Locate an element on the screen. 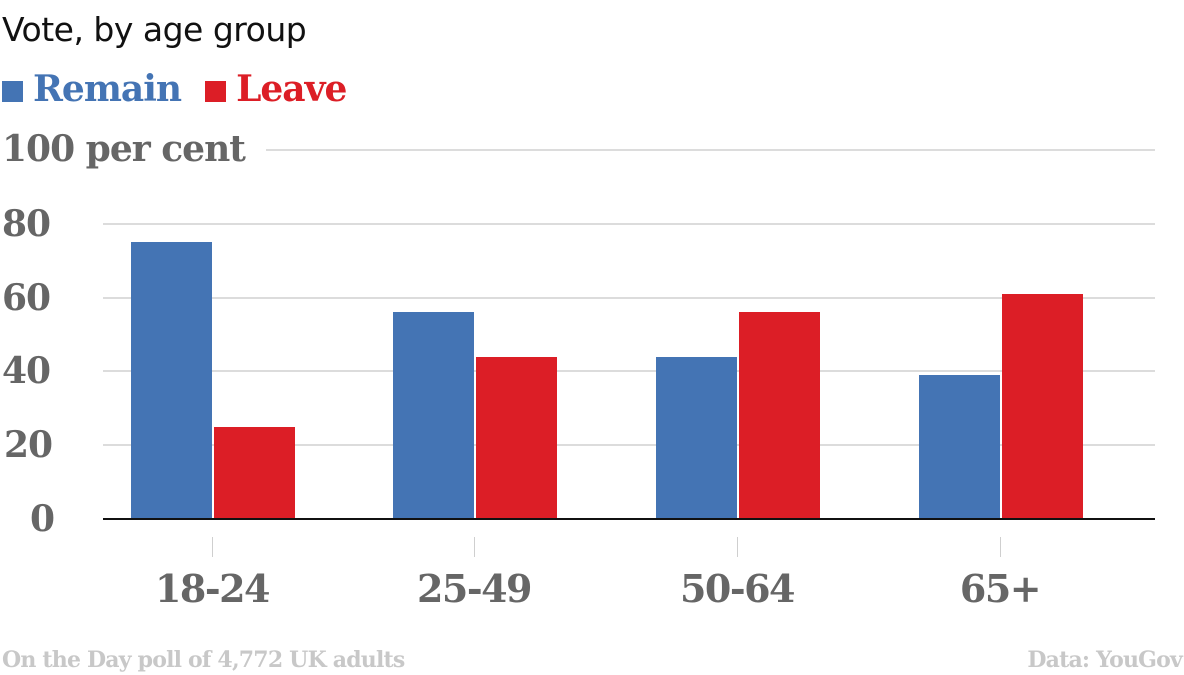 This screenshot has width=1184, height=675. footer-source: Data: YouGov is located at coordinates (1104, 660).